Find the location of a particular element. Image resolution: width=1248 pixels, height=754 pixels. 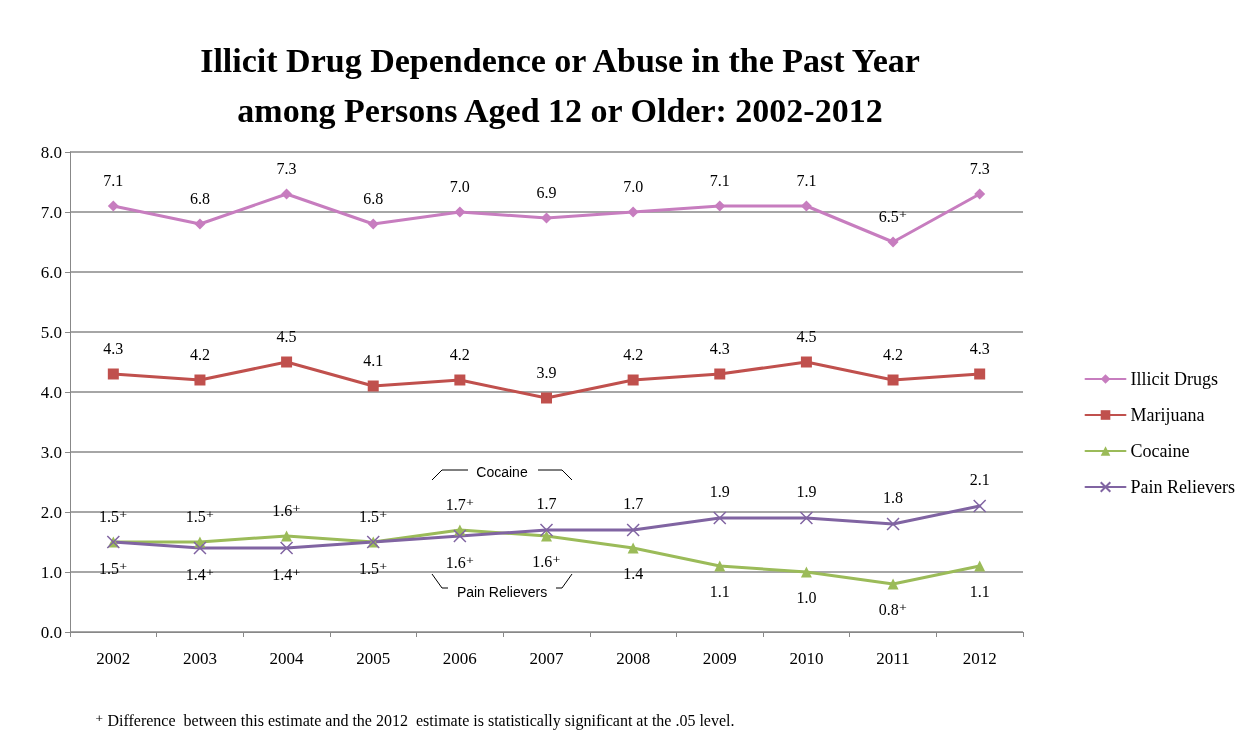

data-label: 1.4 is located at coordinates (633, 573).